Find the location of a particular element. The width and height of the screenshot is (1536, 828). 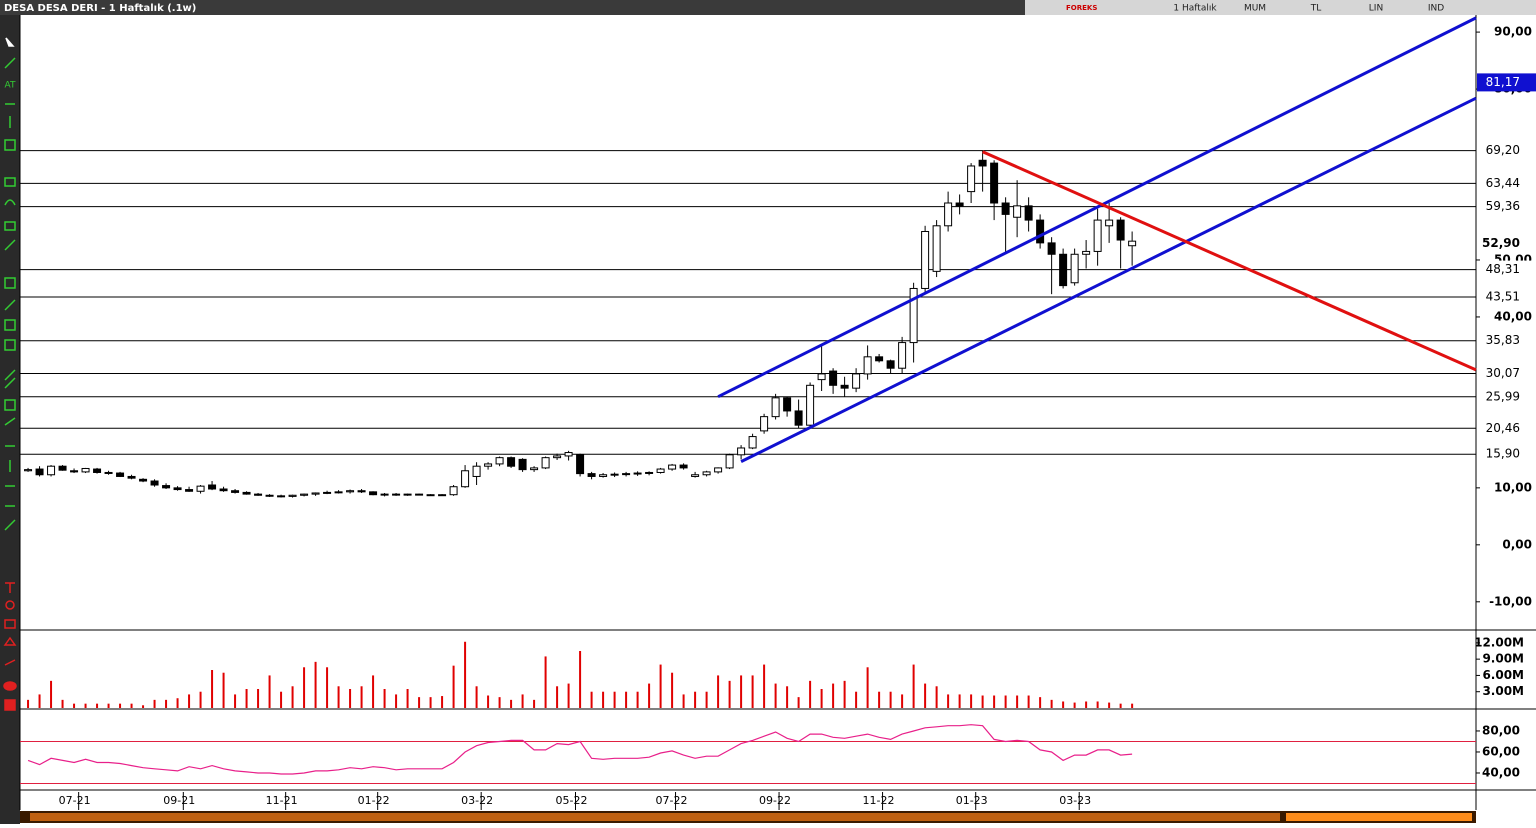

rsi-line is located at coordinates (580, 749).